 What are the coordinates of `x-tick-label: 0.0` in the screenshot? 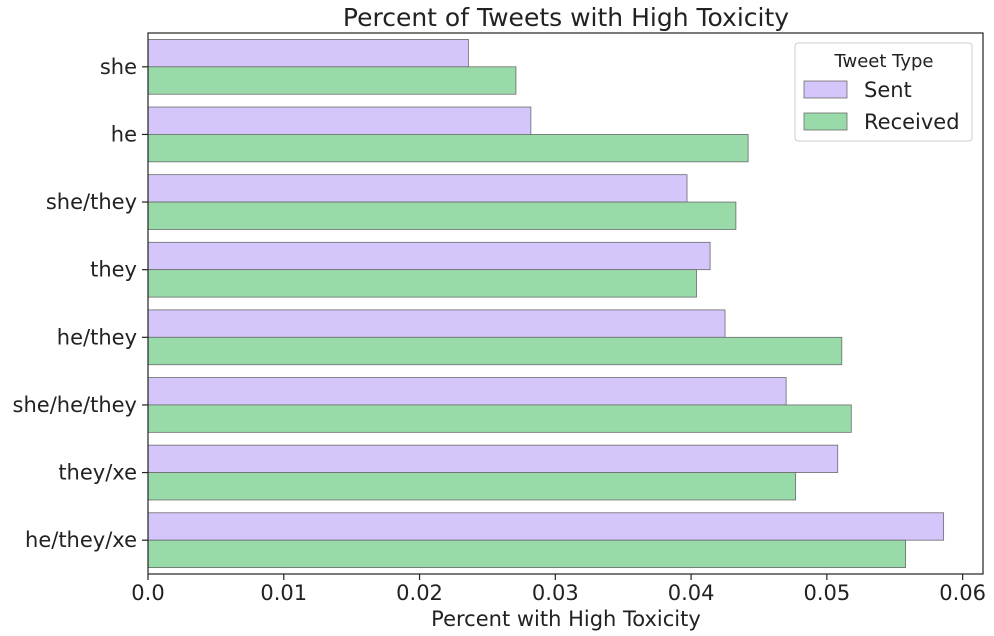 It's located at (147, 593).